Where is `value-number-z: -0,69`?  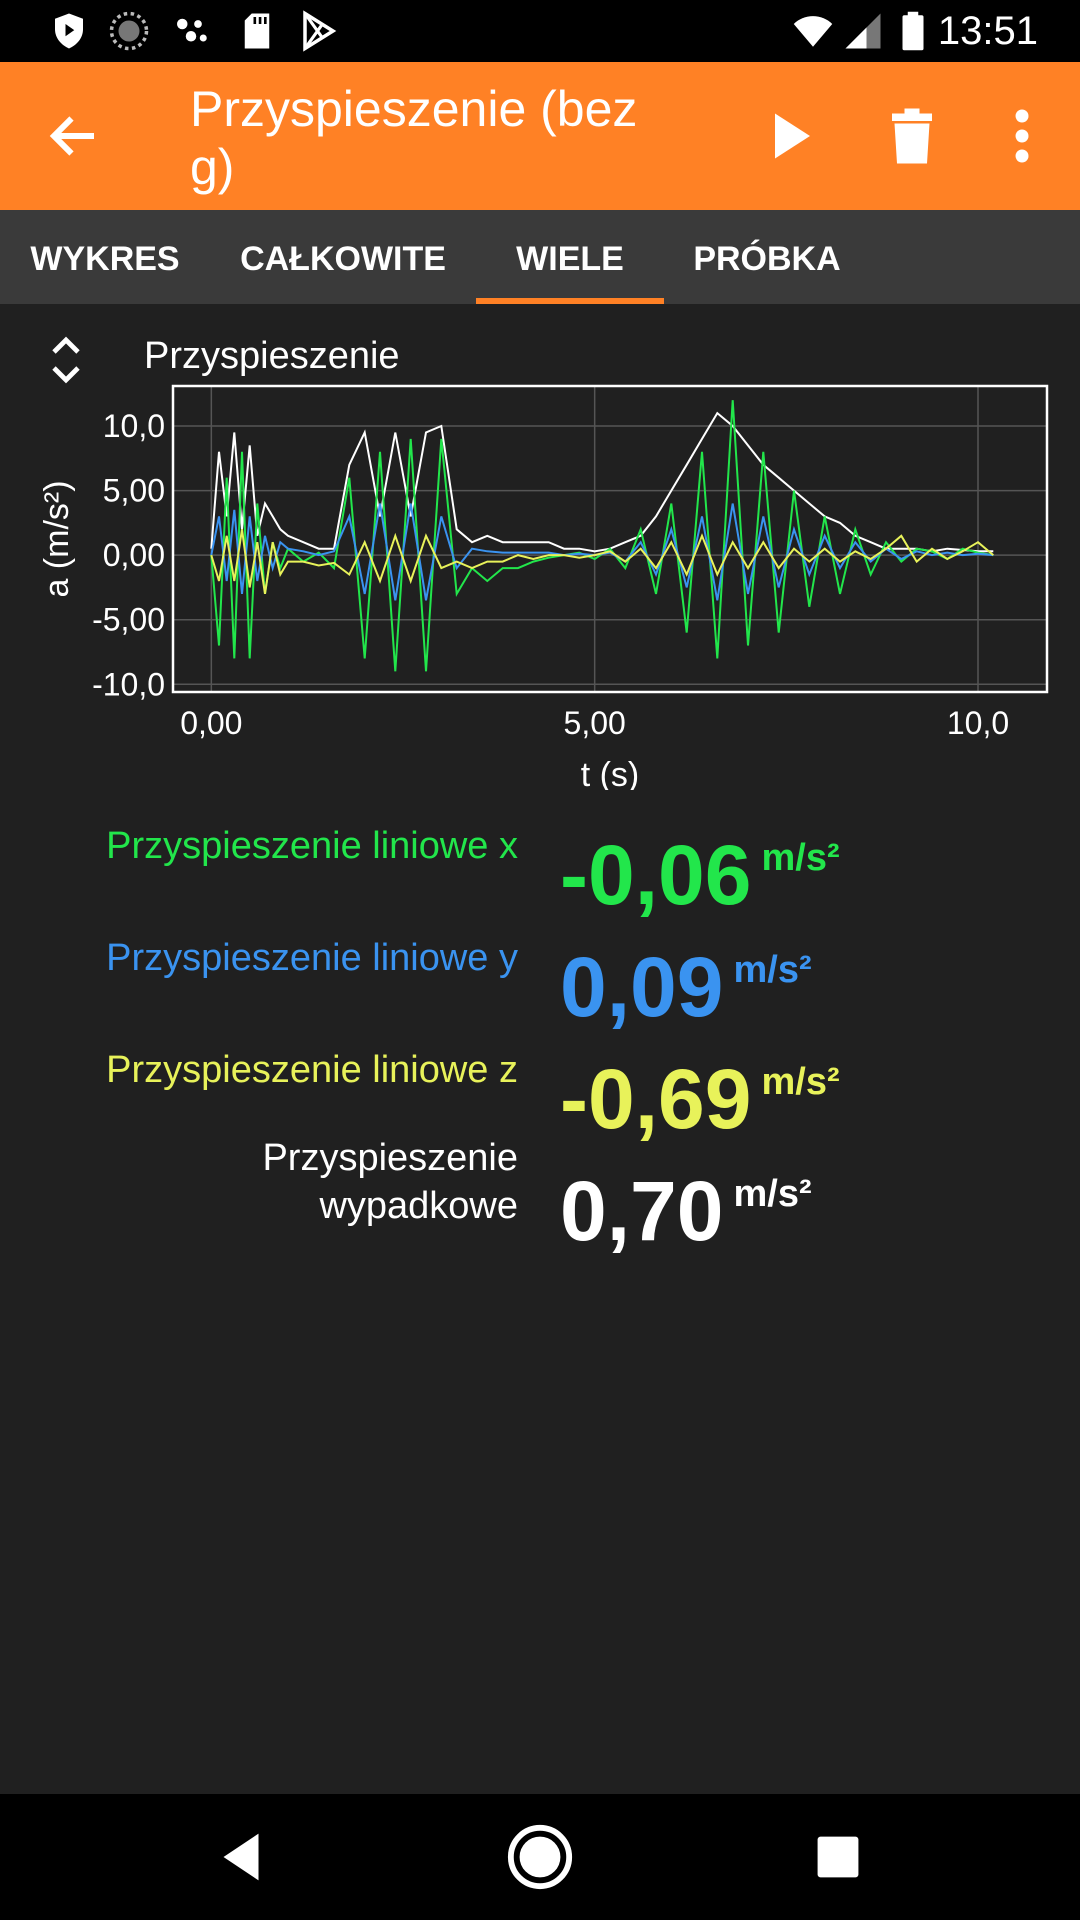
value-number-z: -0,69 is located at coordinates (656, 1099).